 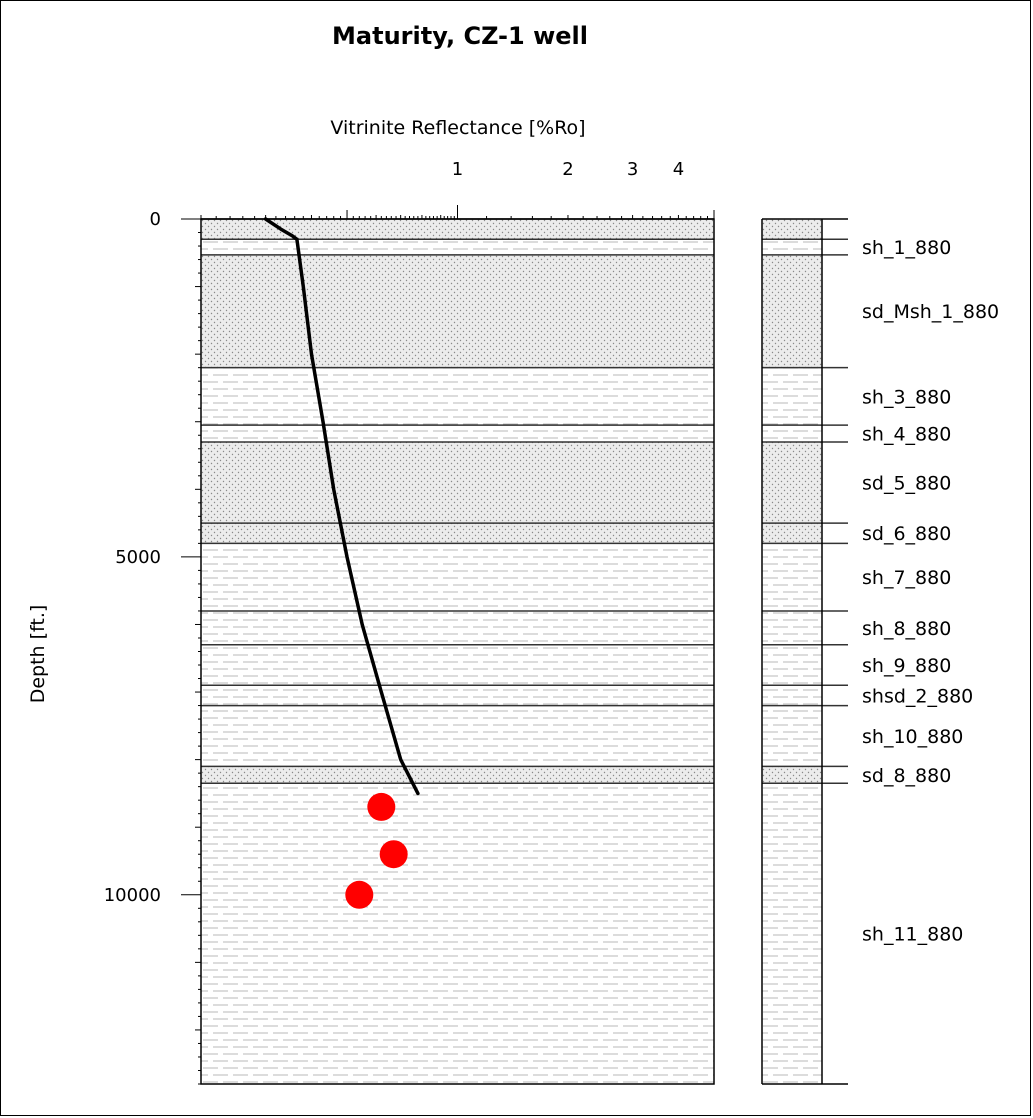 I want to click on y-tick-label: 5000, so click(x=138, y=557).